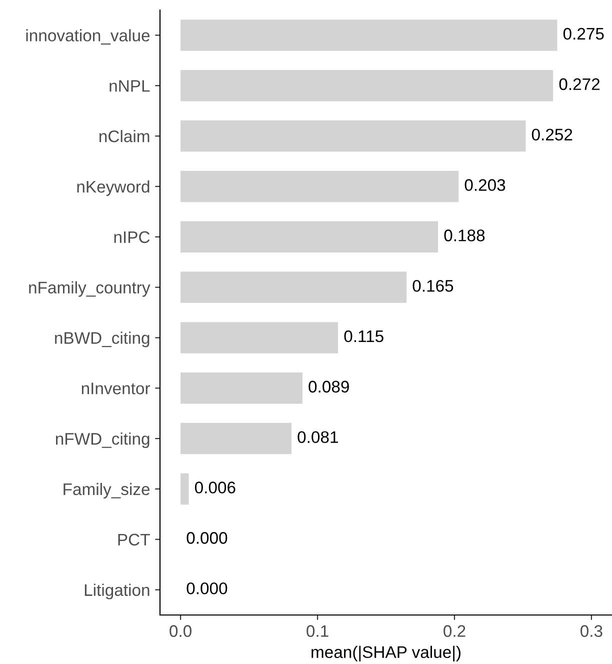 The height and width of the screenshot is (664, 612). What do you see at coordinates (113, 188) in the screenshot?
I see `y-tick-label: nKeyword` at bounding box center [113, 188].